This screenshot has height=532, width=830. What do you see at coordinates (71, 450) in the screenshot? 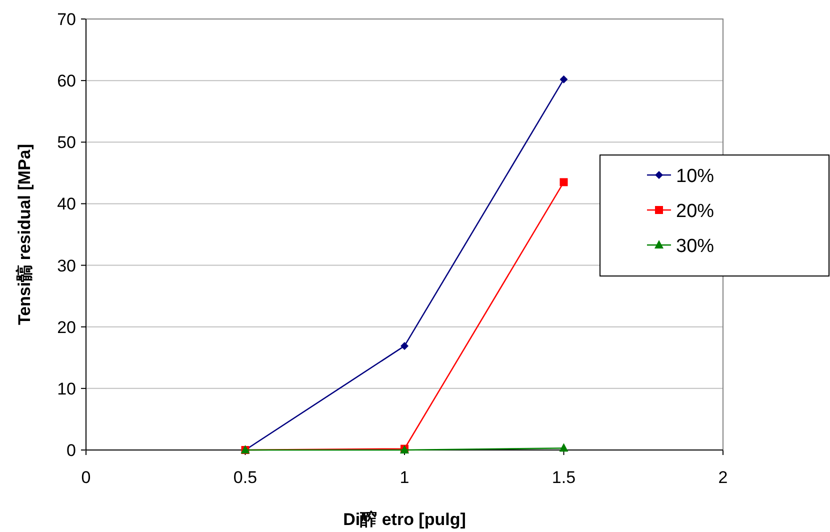
I see `y-tick-label: 0` at bounding box center [71, 450].